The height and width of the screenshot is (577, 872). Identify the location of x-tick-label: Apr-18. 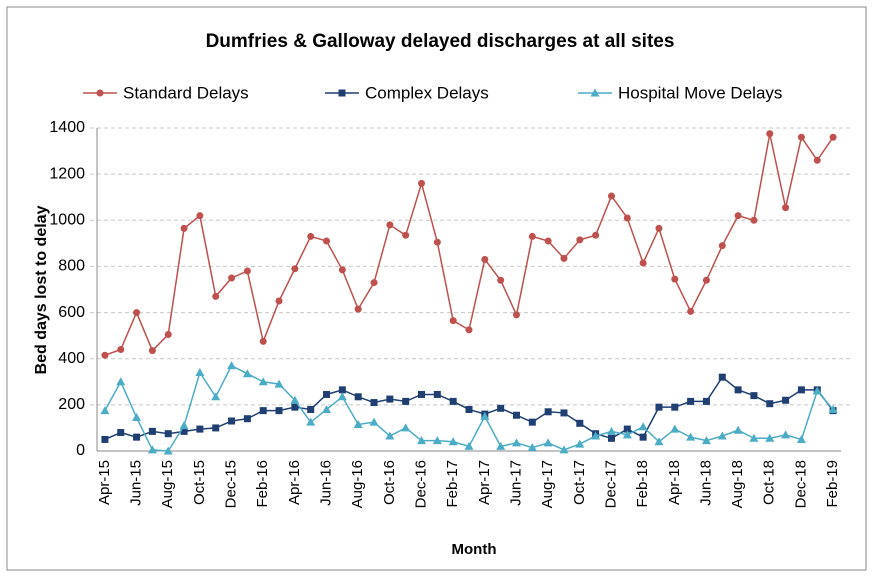
(674, 482).